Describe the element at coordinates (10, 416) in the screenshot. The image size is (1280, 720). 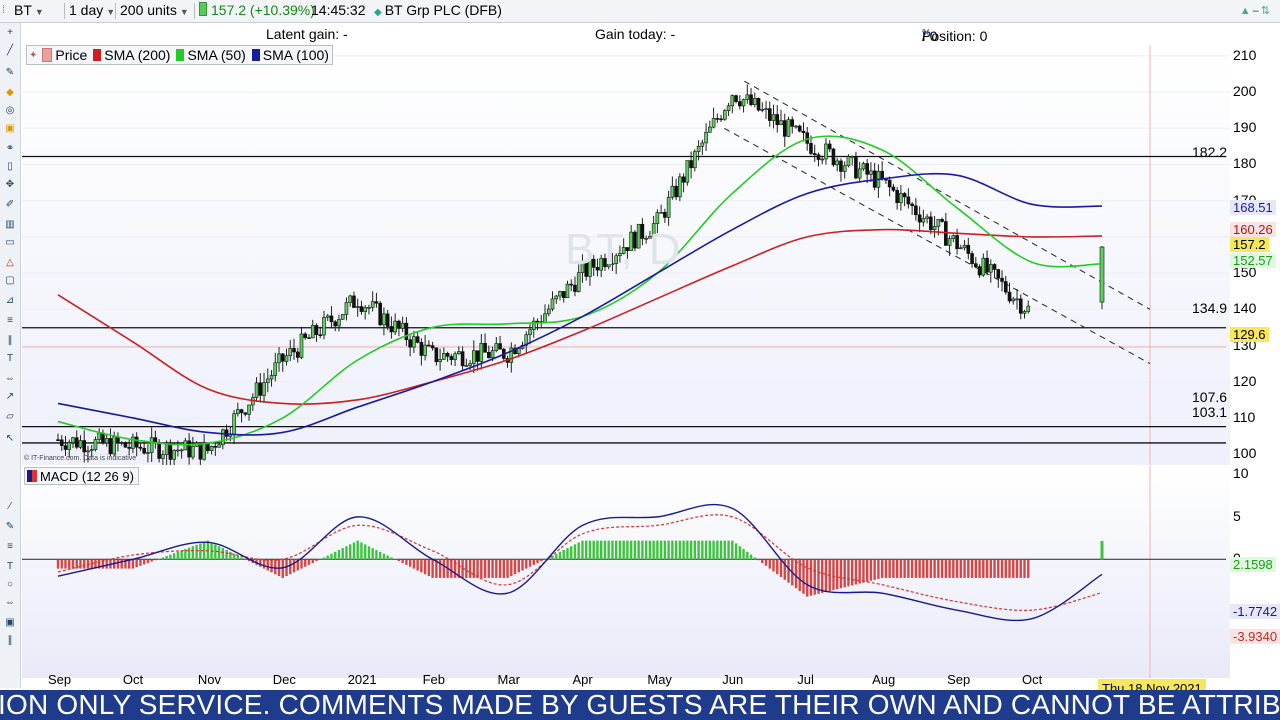
I see `eraser-icon: ▱` at that location.